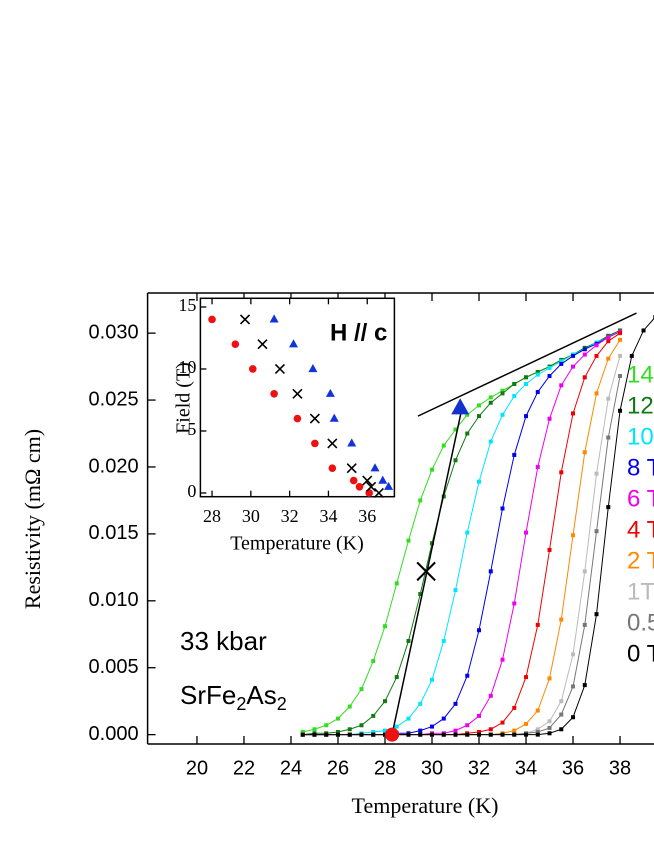 The height and width of the screenshot is (846, 654). I want to click on y-tick-label: 10, so click(187, 367).